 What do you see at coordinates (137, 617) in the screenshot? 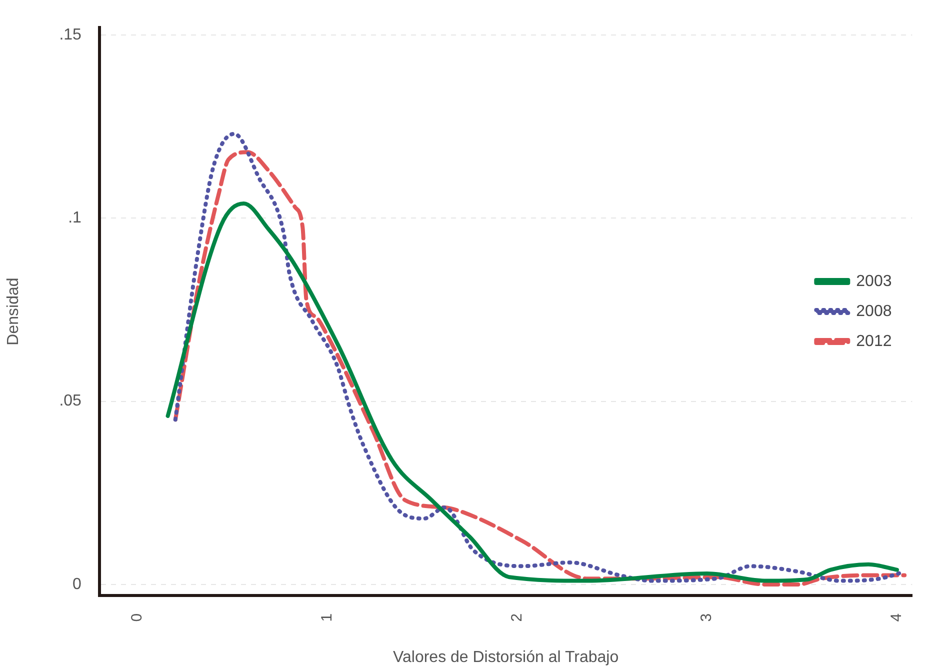
I see `x-tick-label: 0` at bounding box center [137, 617].